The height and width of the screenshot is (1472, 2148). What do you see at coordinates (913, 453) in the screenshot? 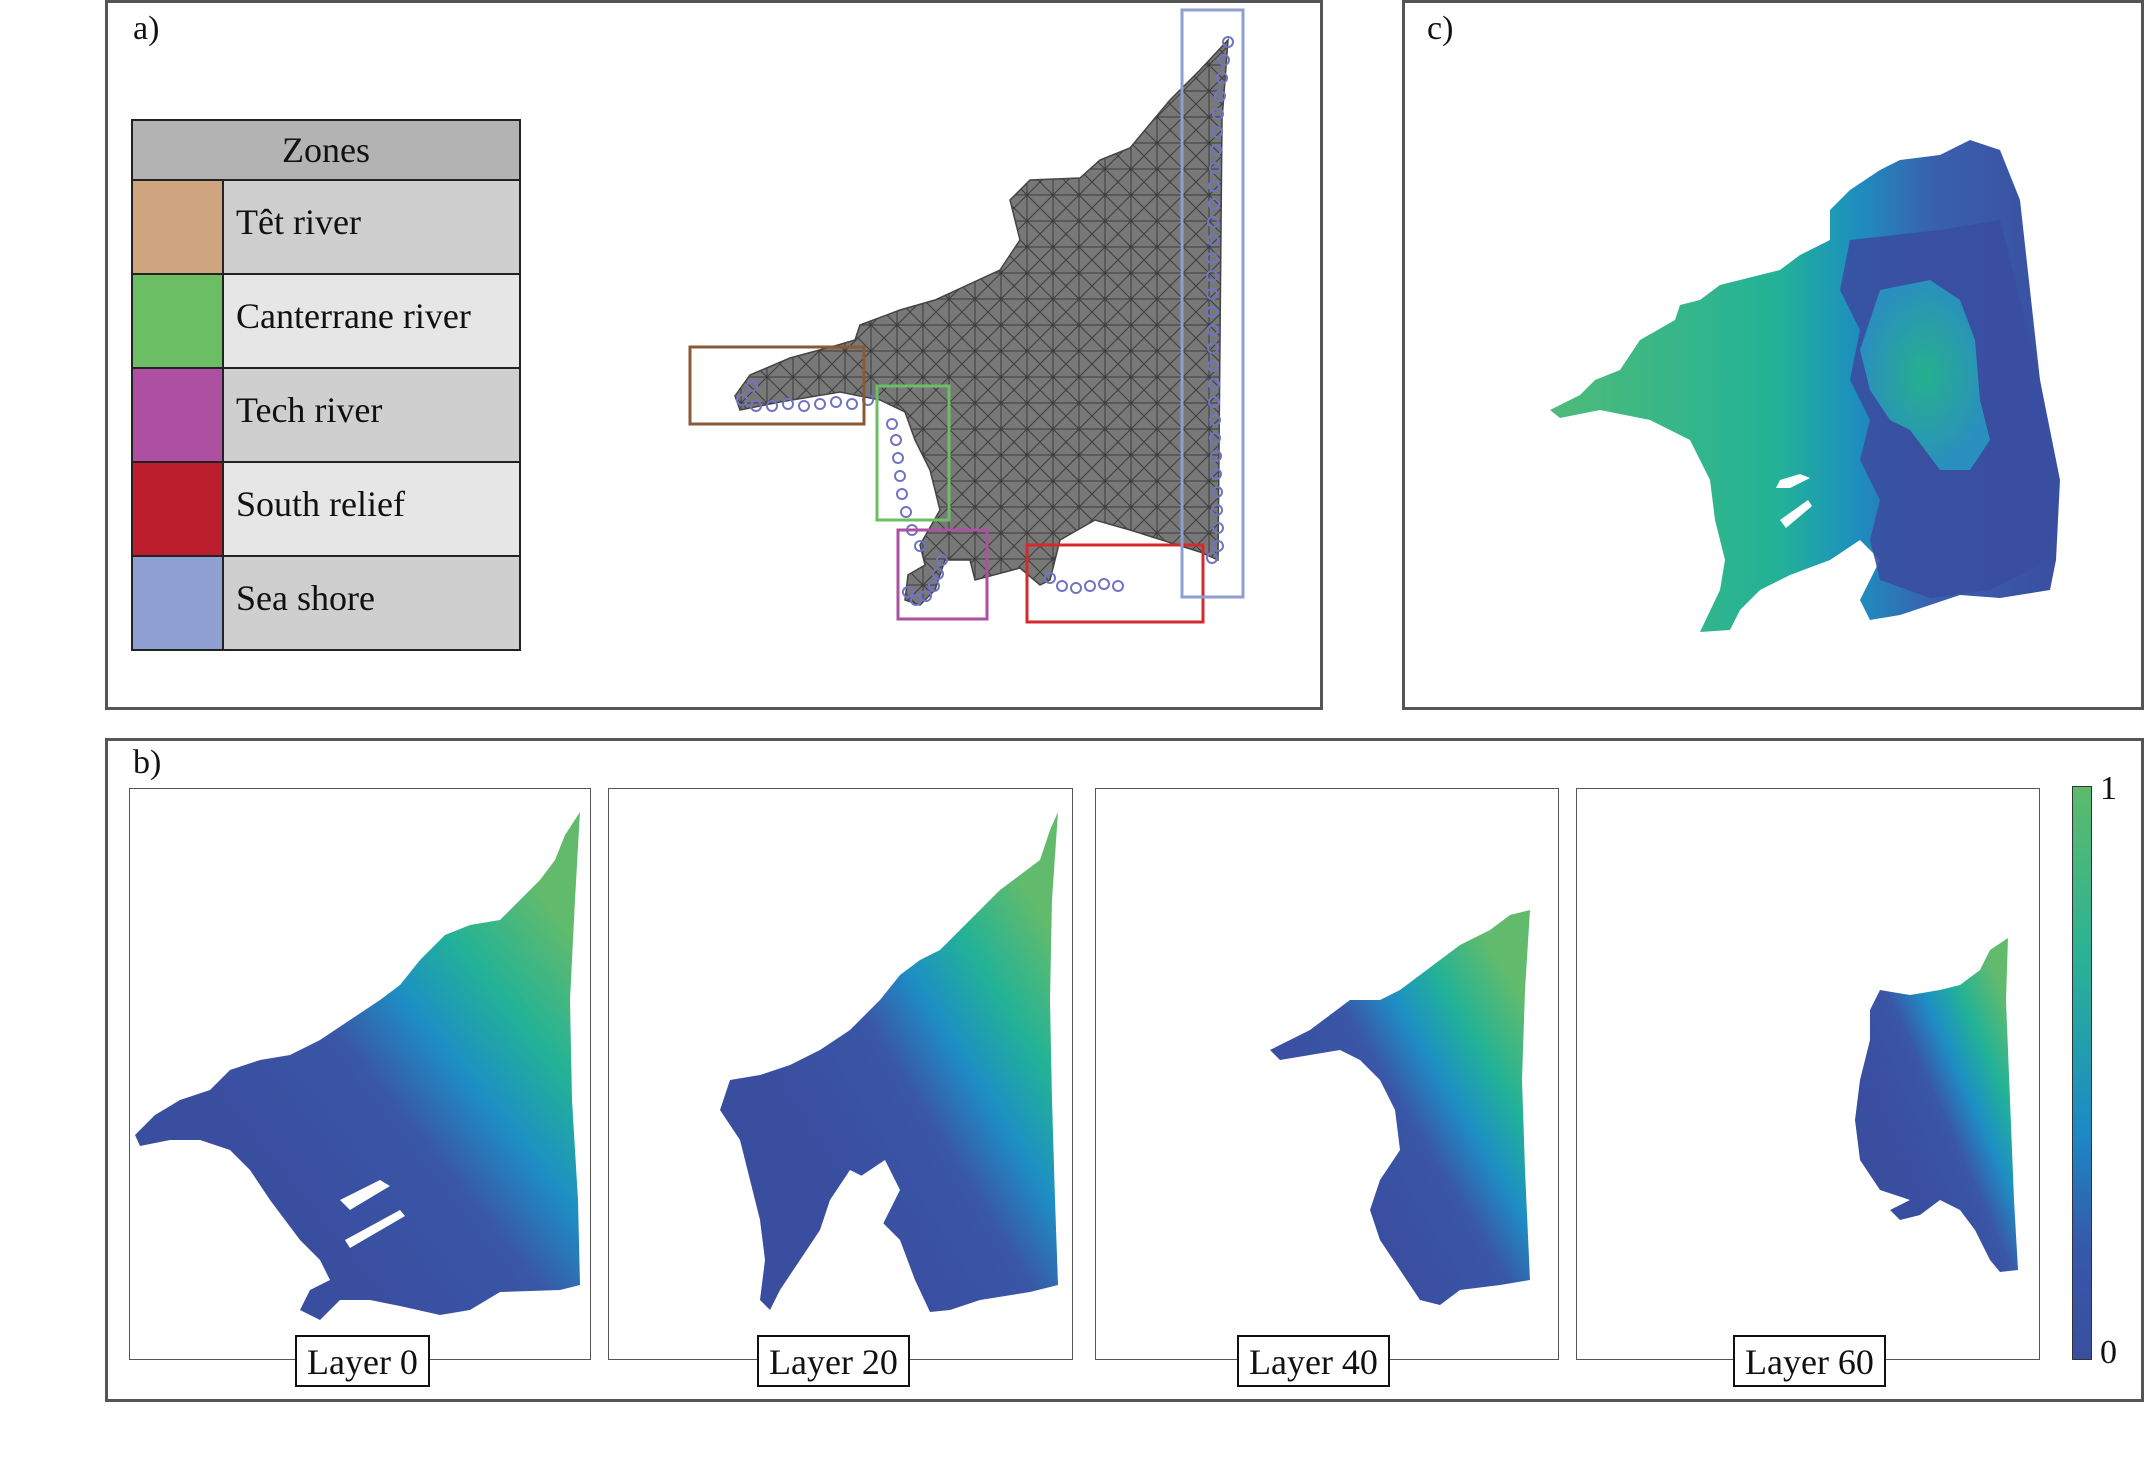
I see `box-canterrane` at bounding box center [913, 453].